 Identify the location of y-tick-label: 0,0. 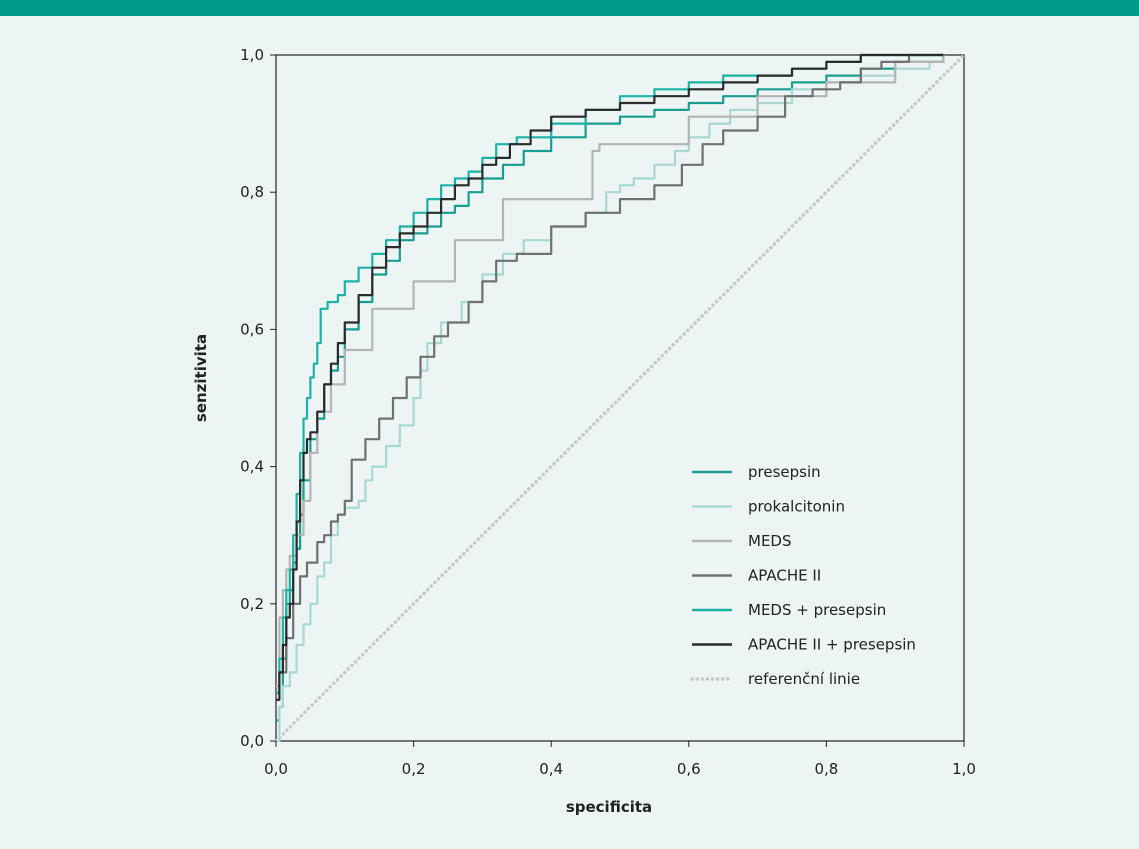
(252, 741).